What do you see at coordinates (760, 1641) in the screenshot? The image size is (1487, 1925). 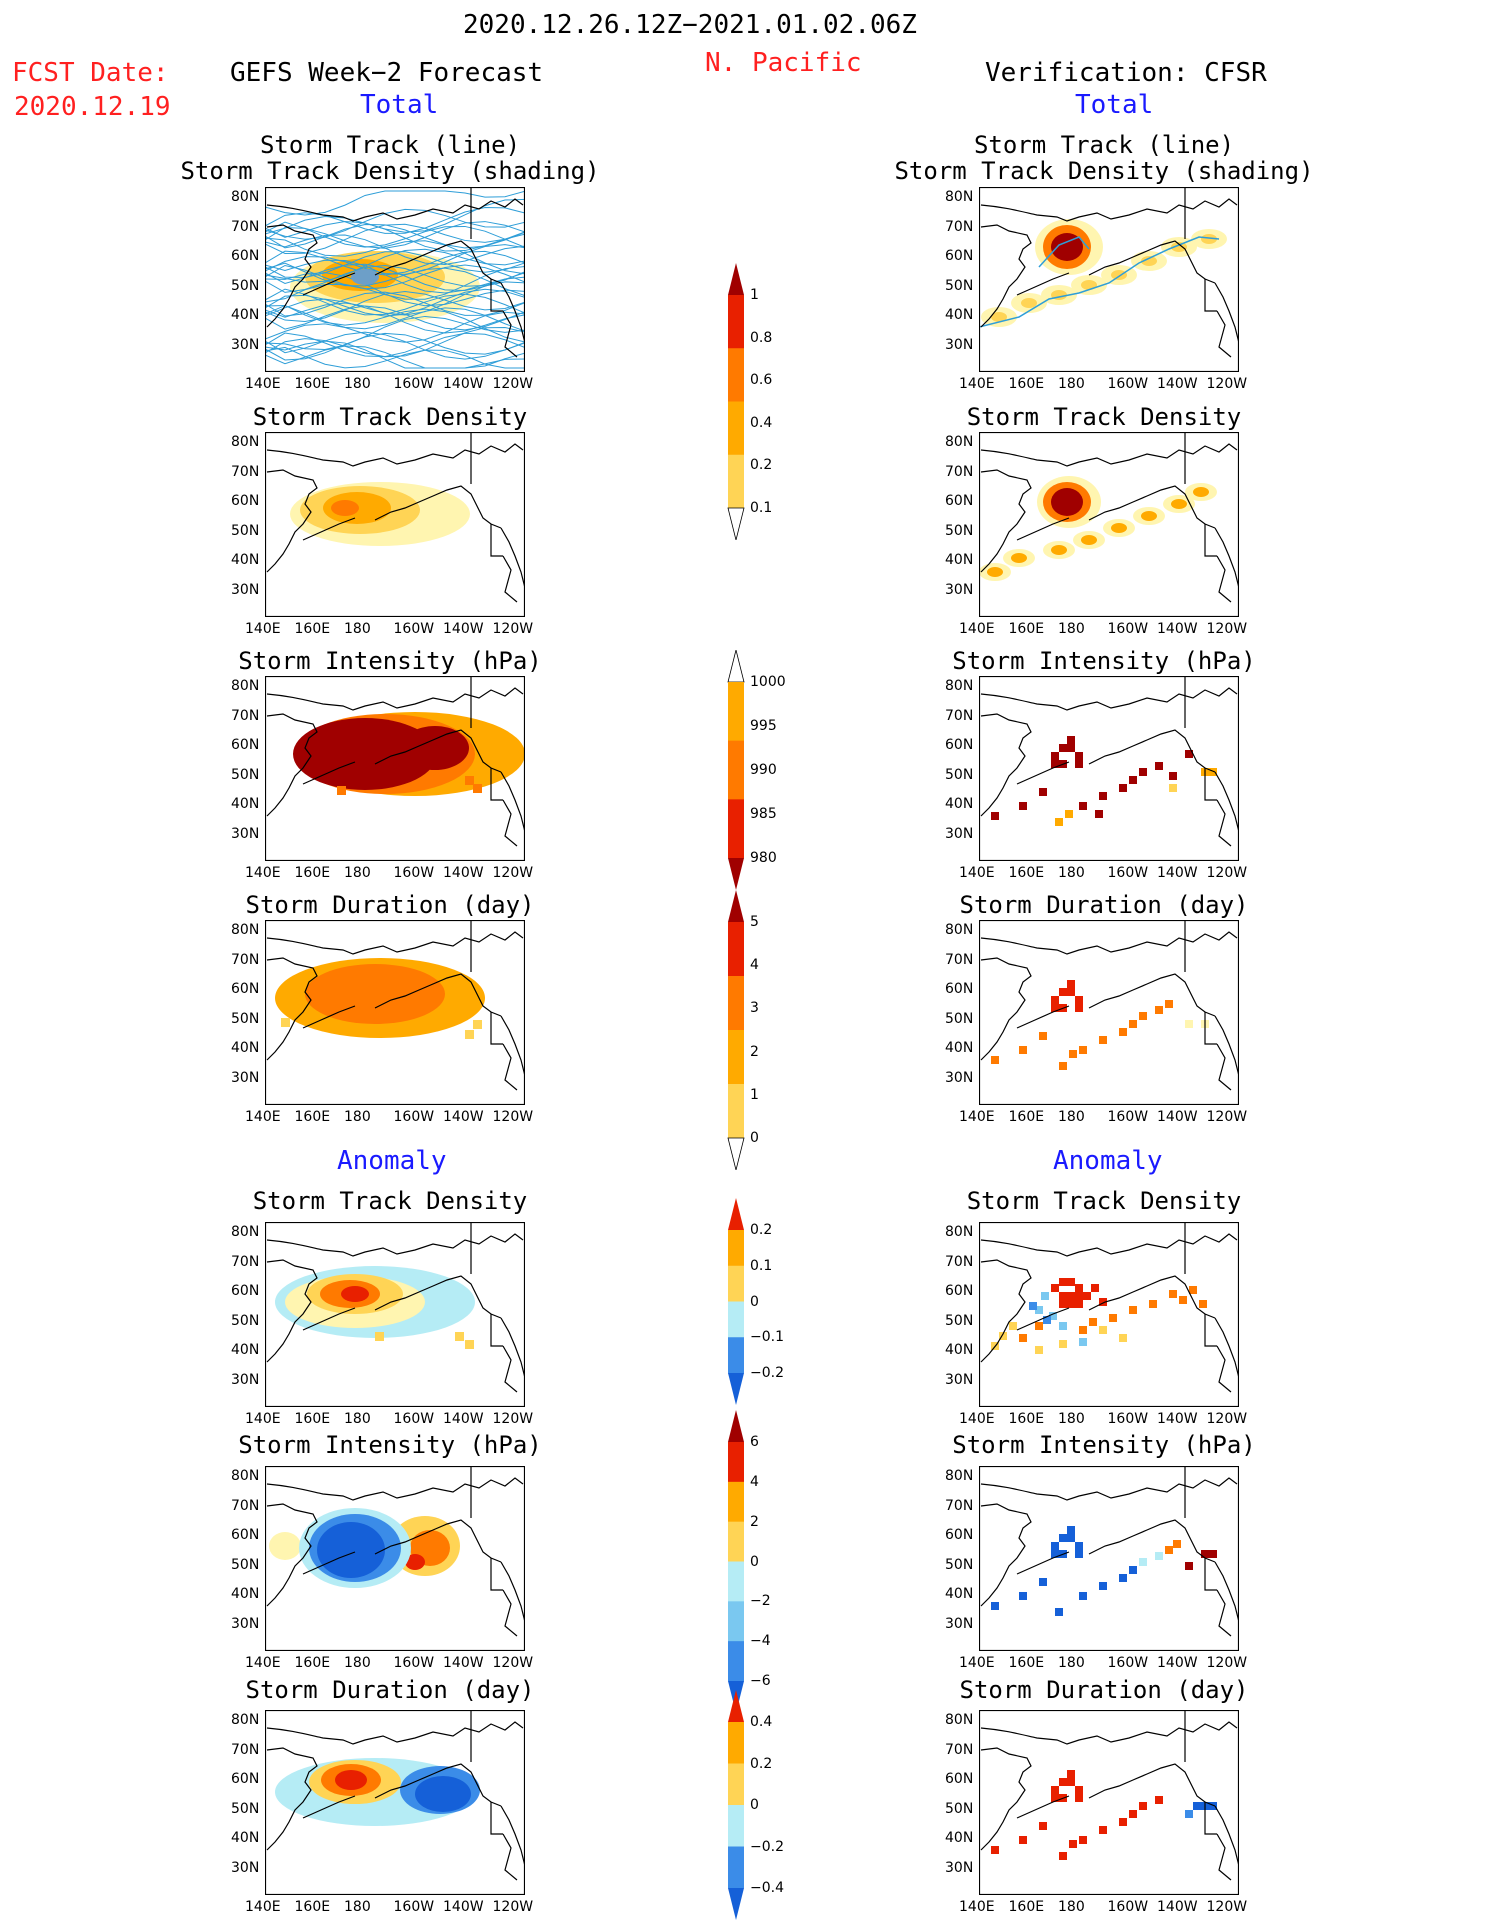 I see `colorbar-tick-label: −4` at bounding box center [760, 1641].